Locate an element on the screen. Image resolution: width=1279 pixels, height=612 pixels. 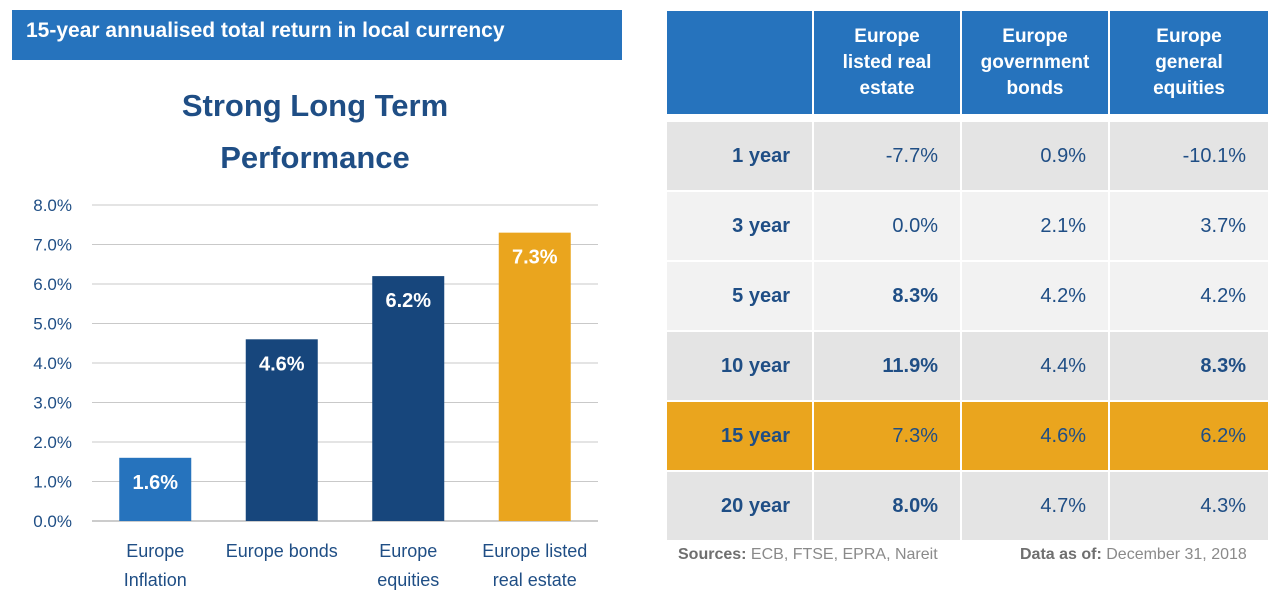
table-row: 5 year 8.3% 4.2% 4.2% is located at coordinates (967, 296).